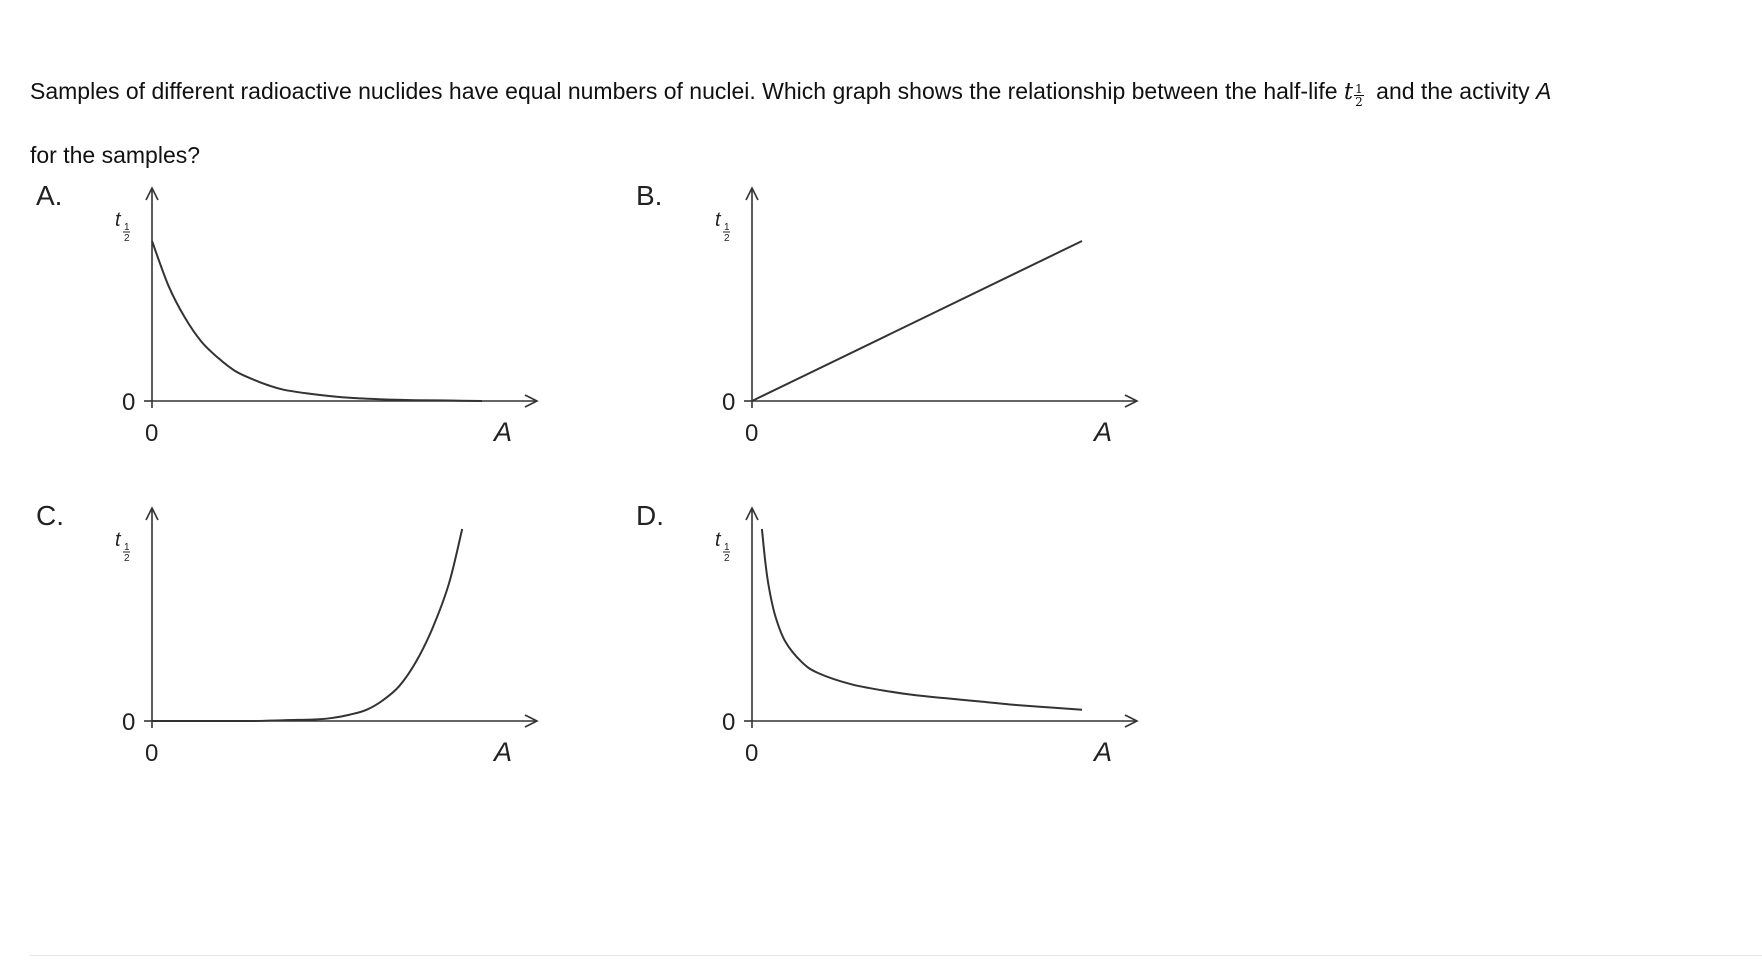  I want to click on subscript-denominator: 2, so click(1359, 102).